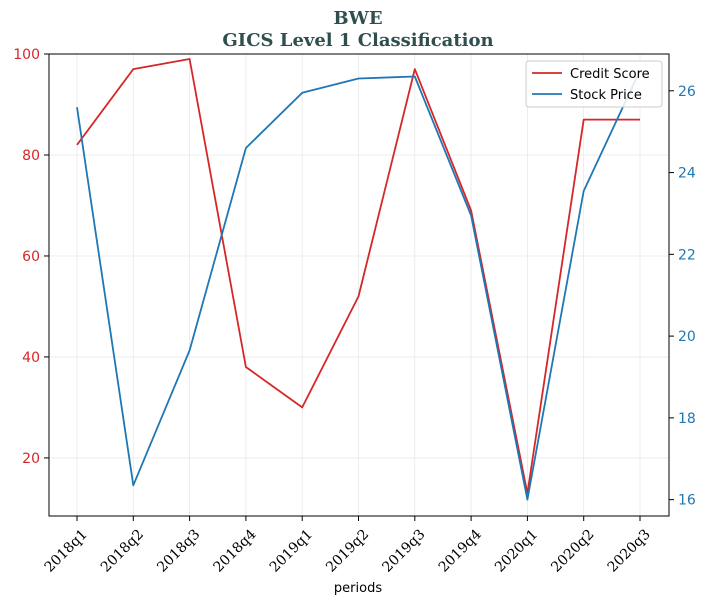  Describe the element at coordinates (178, 550) in the screenshot. I see `x-tick-label: 2018q3` at that location.